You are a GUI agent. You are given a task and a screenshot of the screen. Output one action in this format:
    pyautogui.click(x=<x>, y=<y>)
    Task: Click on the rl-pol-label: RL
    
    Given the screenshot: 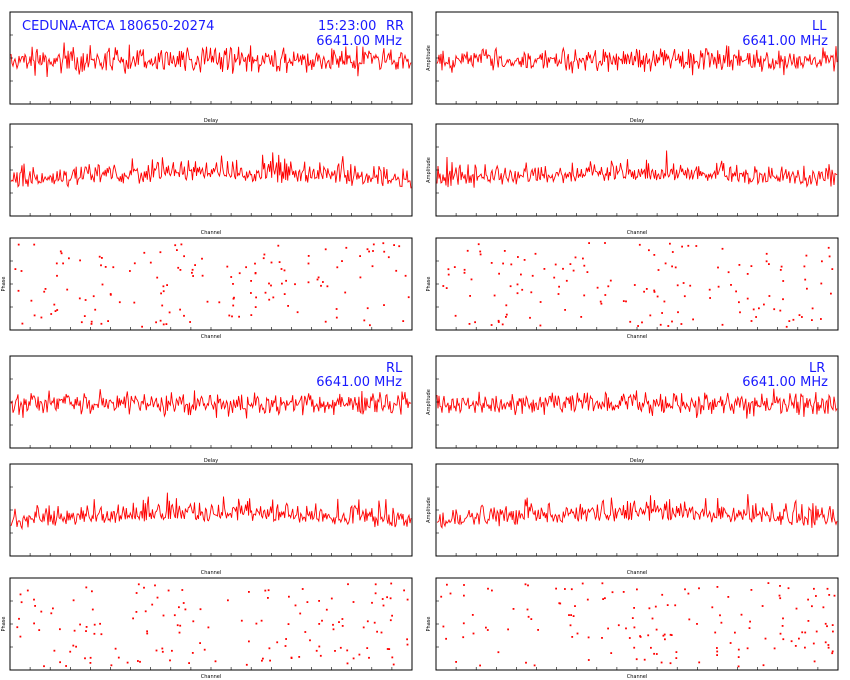 What is the action you would take?
    pyautogui.click(x=394, y=368)
    